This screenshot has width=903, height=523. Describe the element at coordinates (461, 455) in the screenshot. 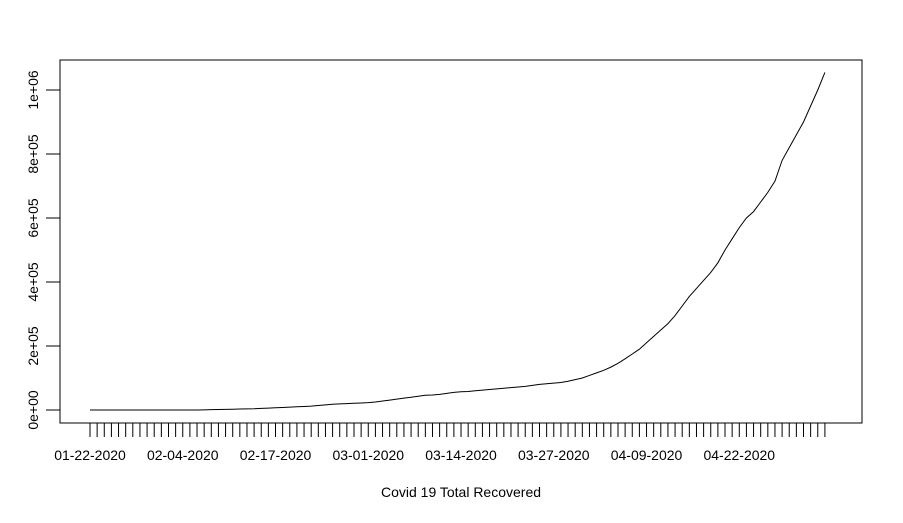

I see `x-tick-label: 03-14-2020` at that location.